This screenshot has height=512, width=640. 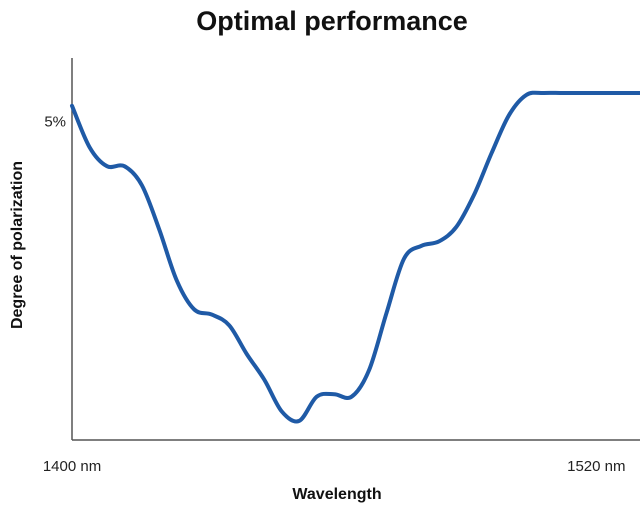 What do you see at coordinates (336, 494) in the screenshot?
I see `x-axis-label: Wavelength` at bounding box center [336, 494].